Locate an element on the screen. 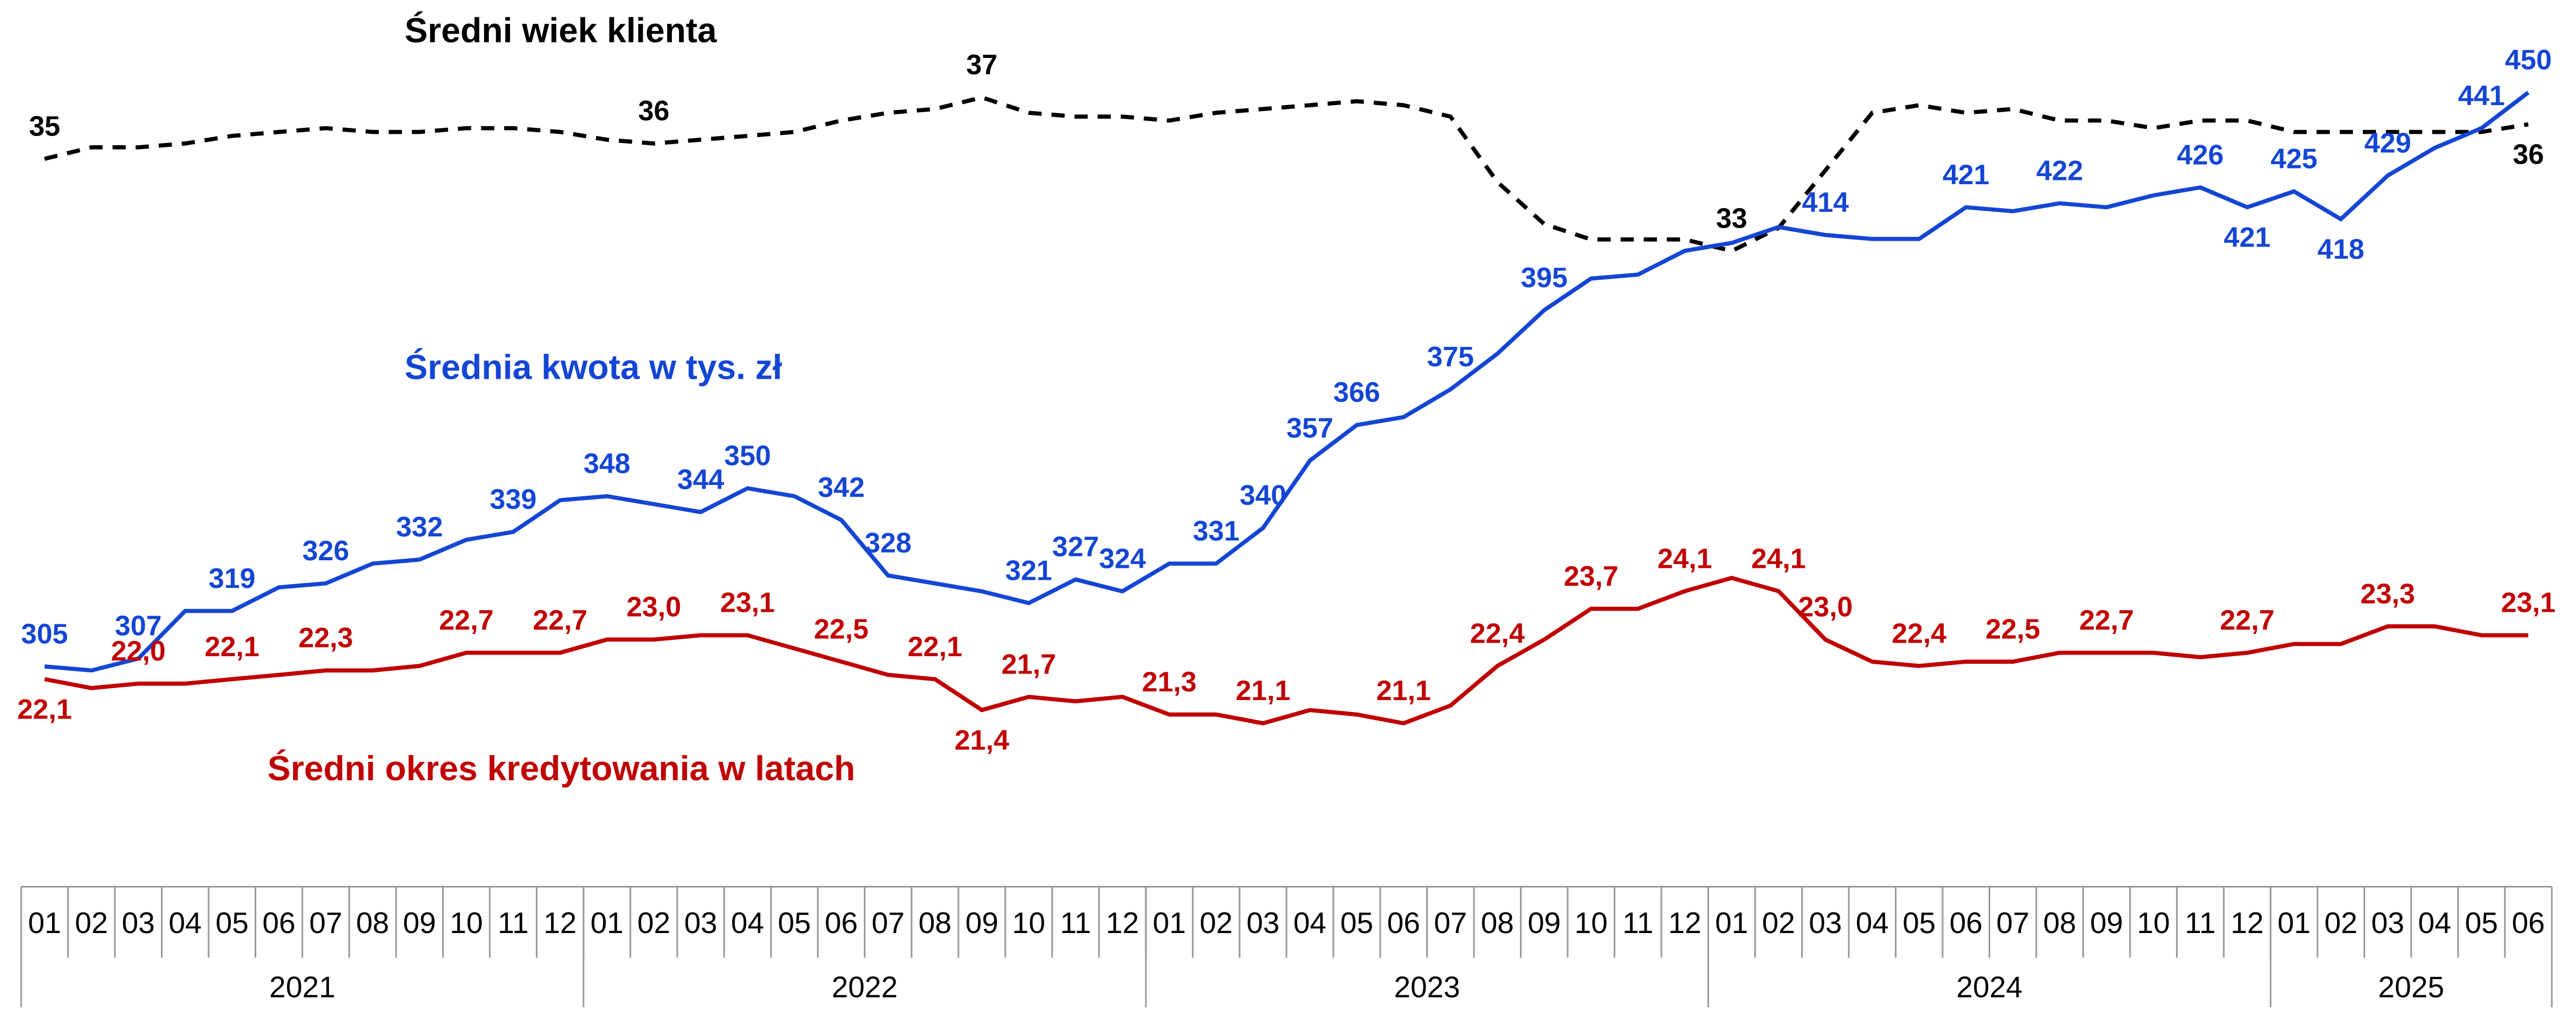  data-label: 331 is located at coordinates (1216, 530).